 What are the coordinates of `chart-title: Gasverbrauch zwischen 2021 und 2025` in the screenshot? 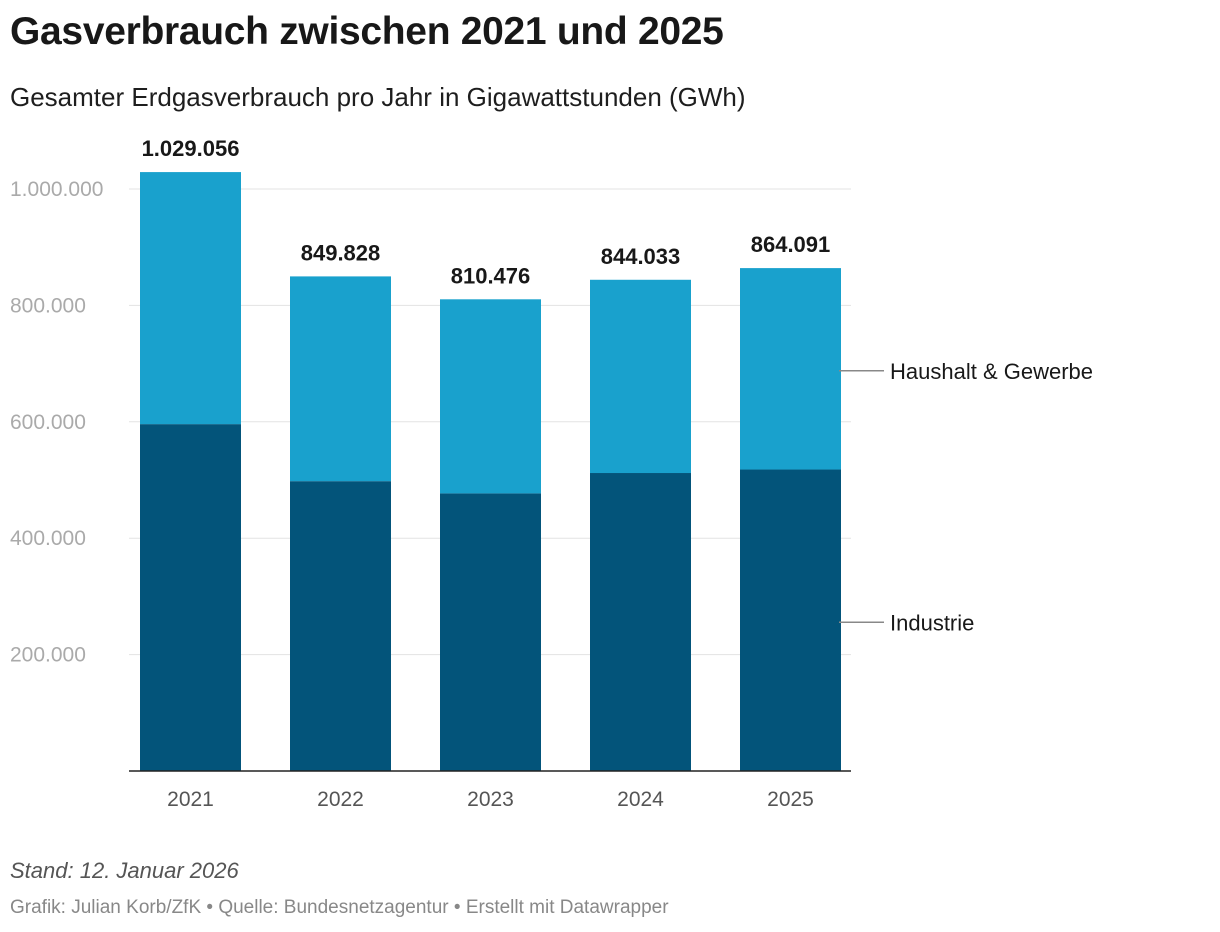 It's located at (367, 31).